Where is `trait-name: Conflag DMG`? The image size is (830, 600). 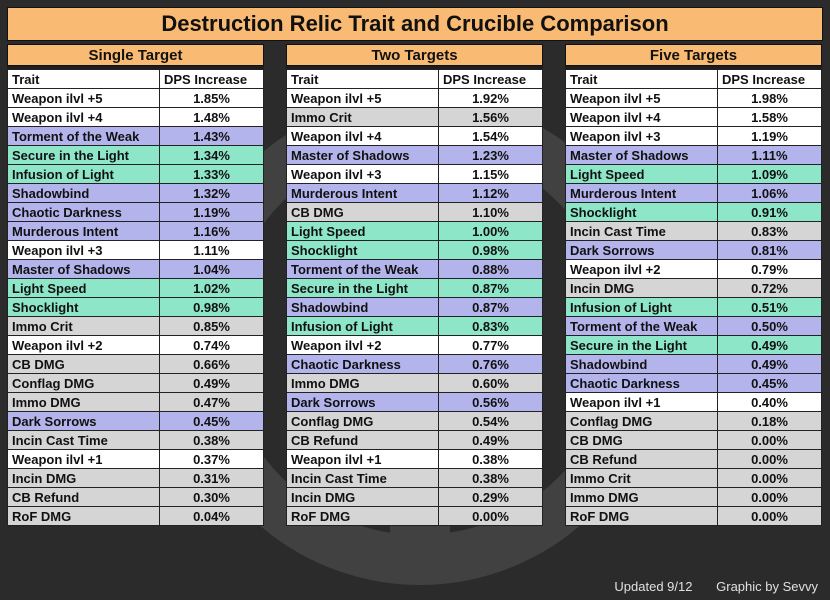
trait-name: Conflag DMG is located at coordinates (362, 421).